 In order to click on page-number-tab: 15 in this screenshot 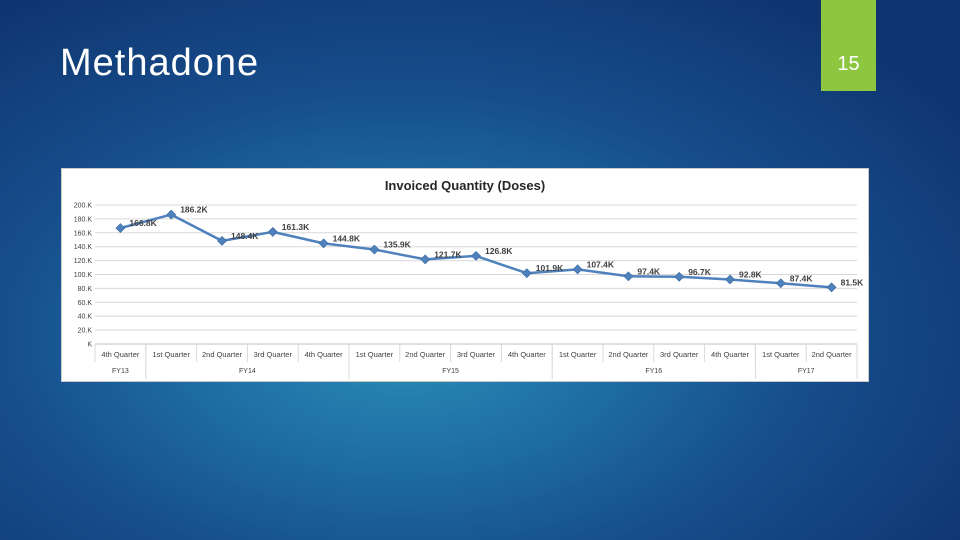, I will do `click(848, 45)`.